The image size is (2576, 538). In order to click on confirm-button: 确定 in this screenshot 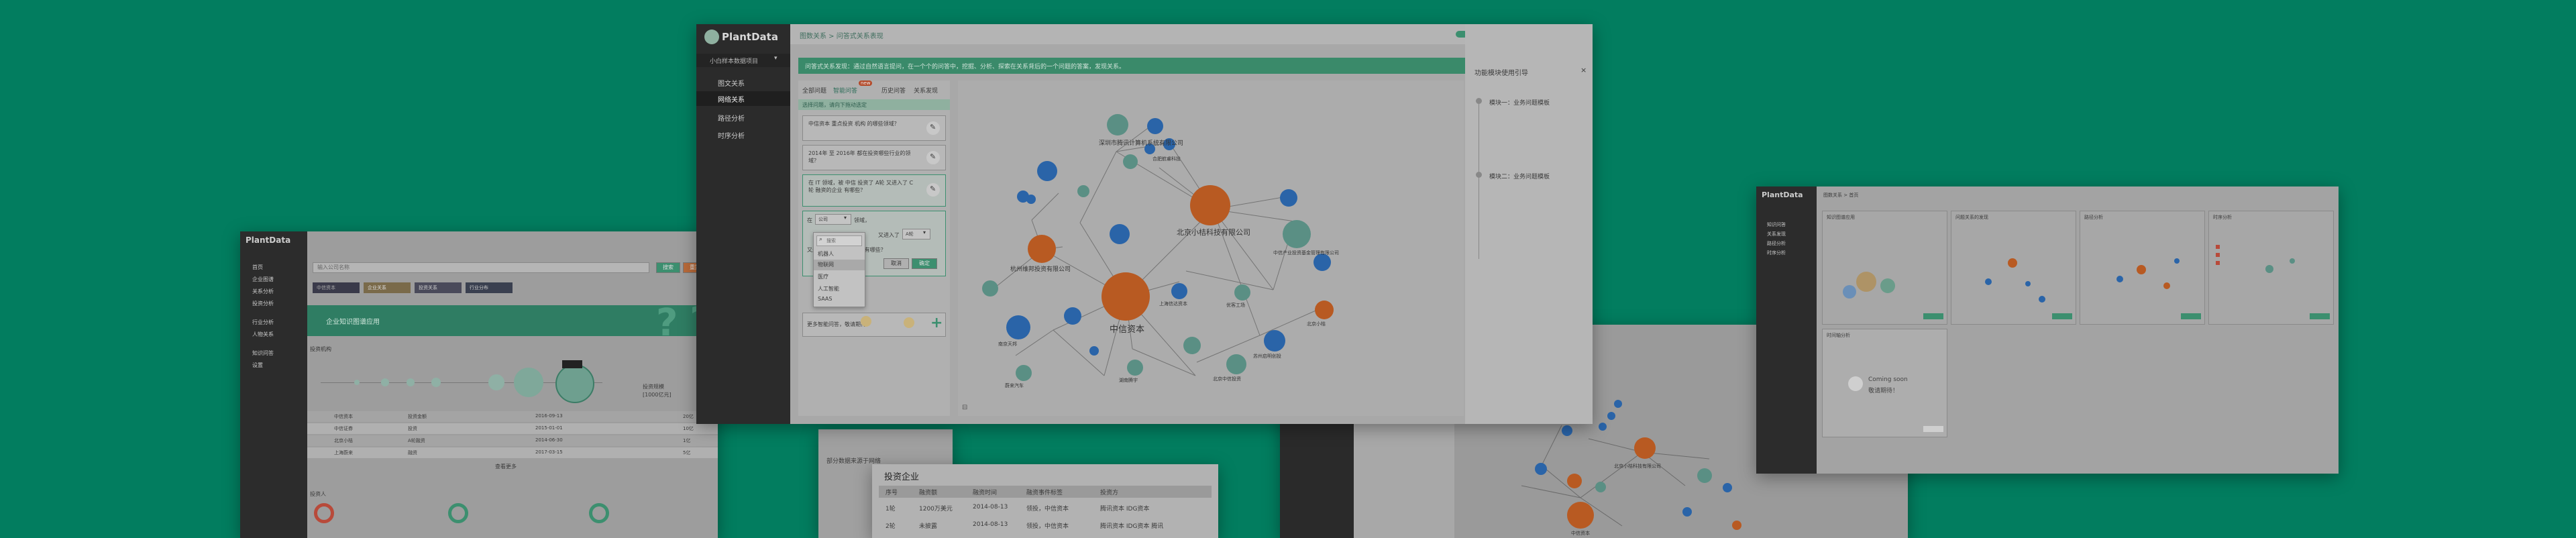, I will do `click(924, 263)`.